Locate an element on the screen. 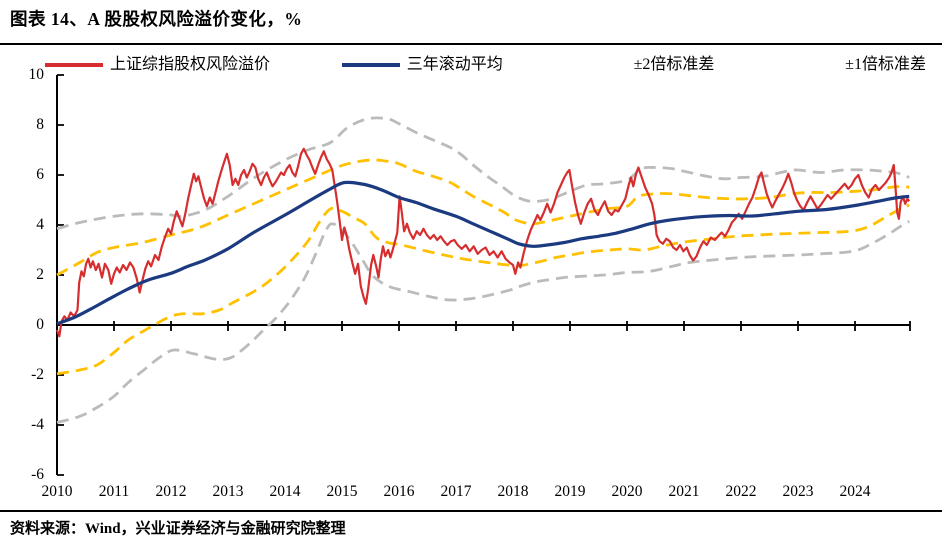  x-axis-tick-label: 2024 is located at coordinates (855, 491).